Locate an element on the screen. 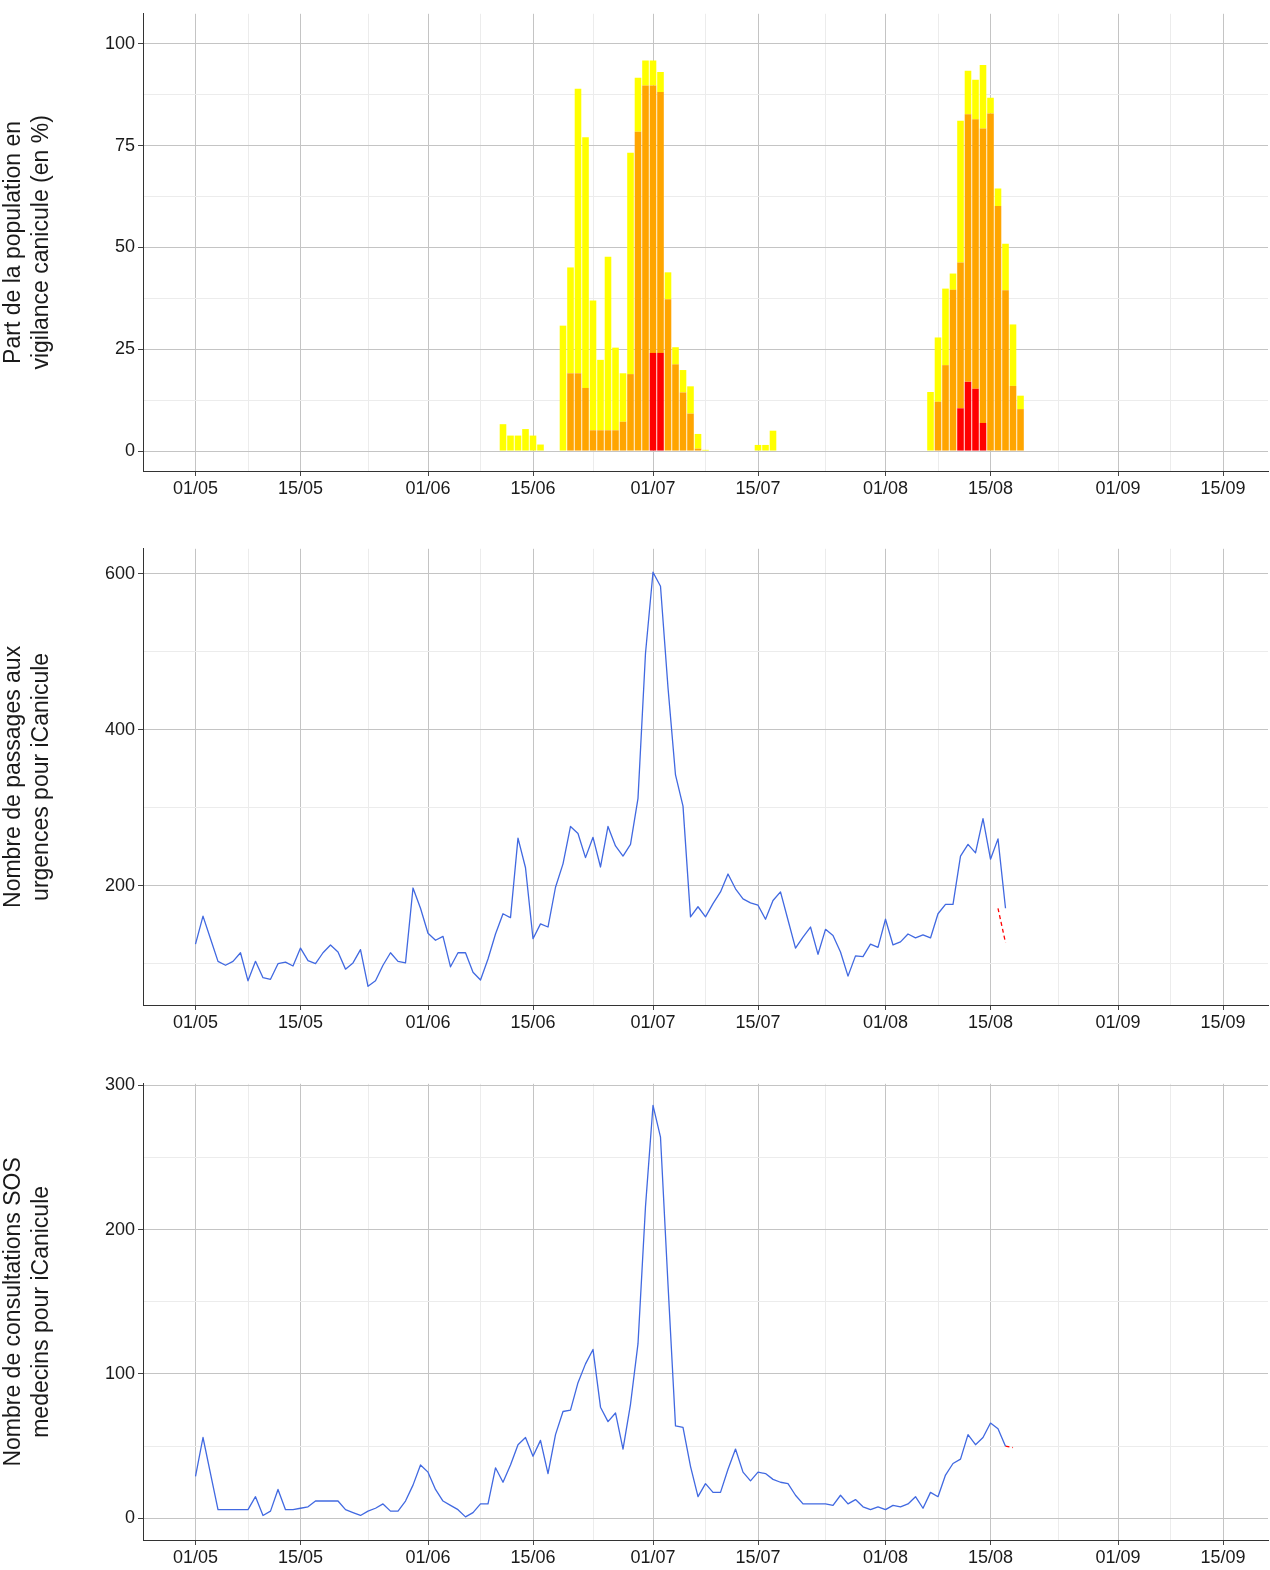 Image resolution: width=1270 pixels, height=1570 pixels. y-tick-label: 75 is located at coordinates (124, 144).